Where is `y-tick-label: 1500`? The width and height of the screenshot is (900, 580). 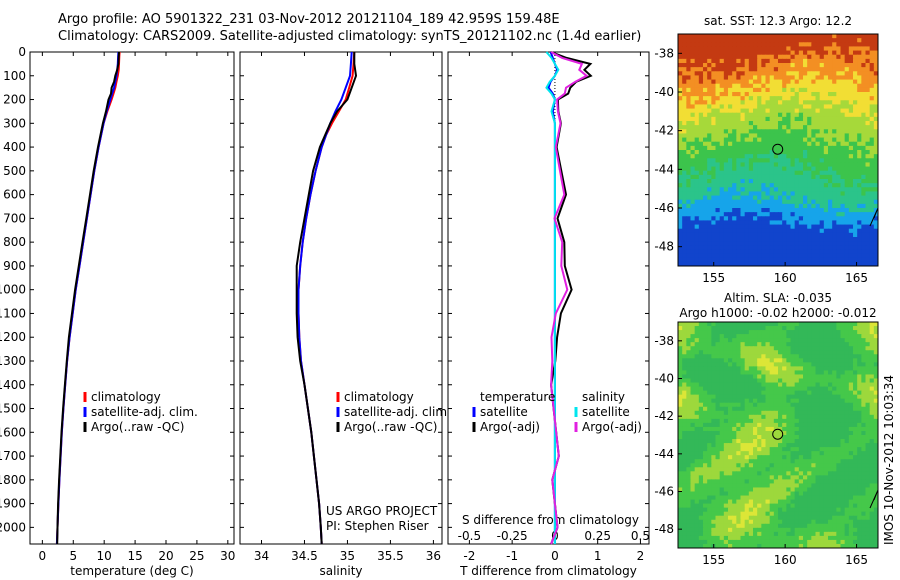
y-tick-label: 1500 is located at coordinates (13, 409).